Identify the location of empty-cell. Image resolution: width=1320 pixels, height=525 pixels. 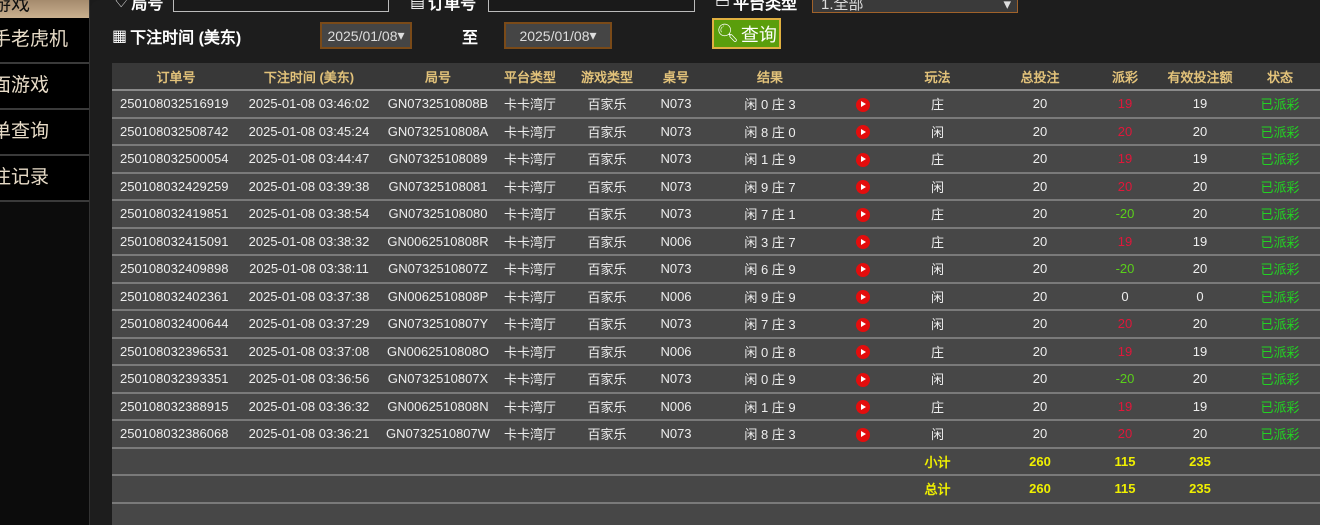
(1280, 489).